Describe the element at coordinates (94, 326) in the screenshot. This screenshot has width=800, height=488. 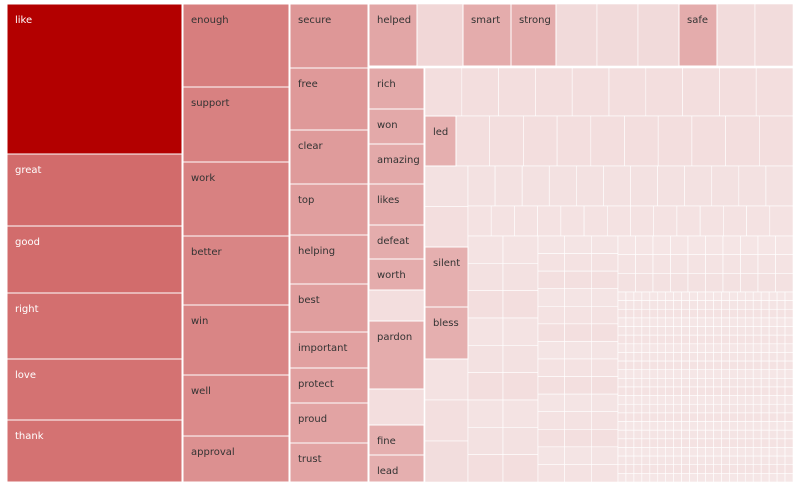
I see `treemap-cell-right: right` at that location.